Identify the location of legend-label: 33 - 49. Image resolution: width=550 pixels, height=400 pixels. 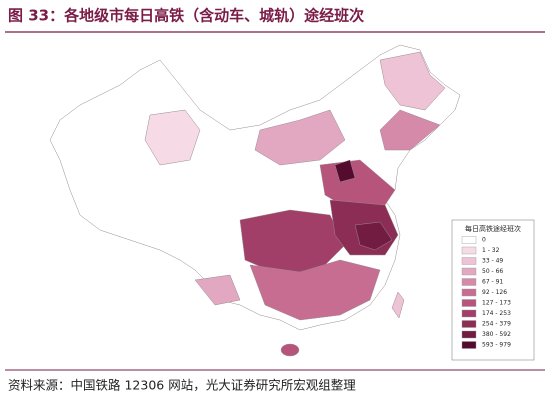
(492, 261).